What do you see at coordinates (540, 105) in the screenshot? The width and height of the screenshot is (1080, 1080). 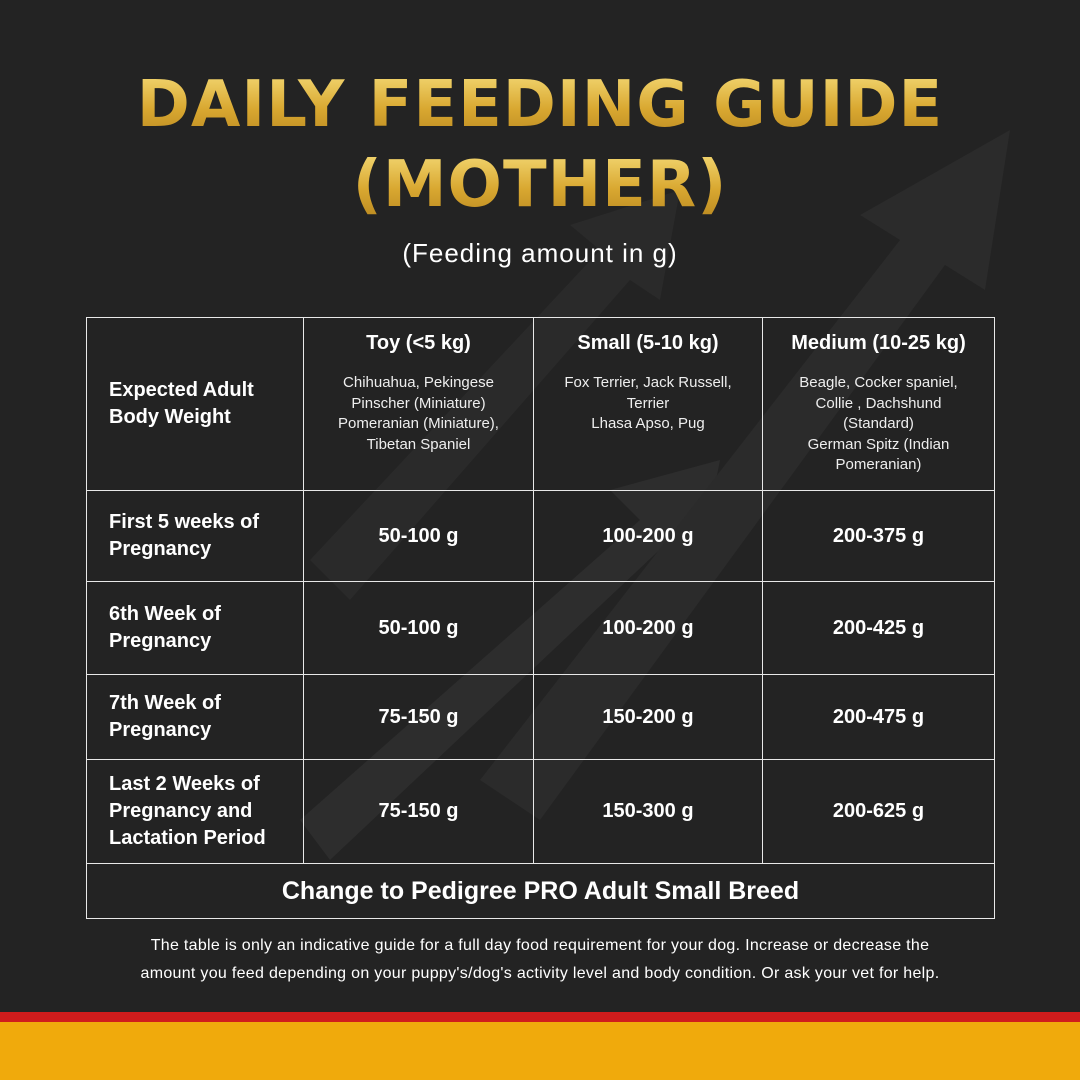 I see `title: DAILY FEEDING GUIDE` at bounding box center [540, 105].